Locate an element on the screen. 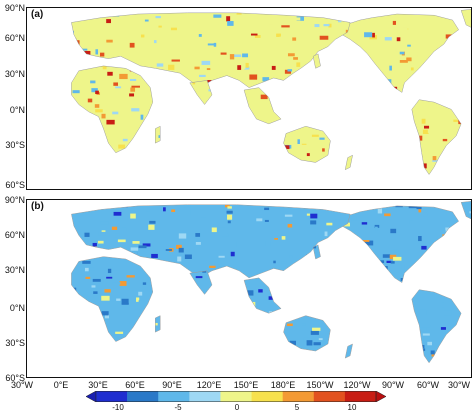 The width and height of the screenshot is (474, 413). svg-b-coastline-australia is located at coordinates (307, 333).